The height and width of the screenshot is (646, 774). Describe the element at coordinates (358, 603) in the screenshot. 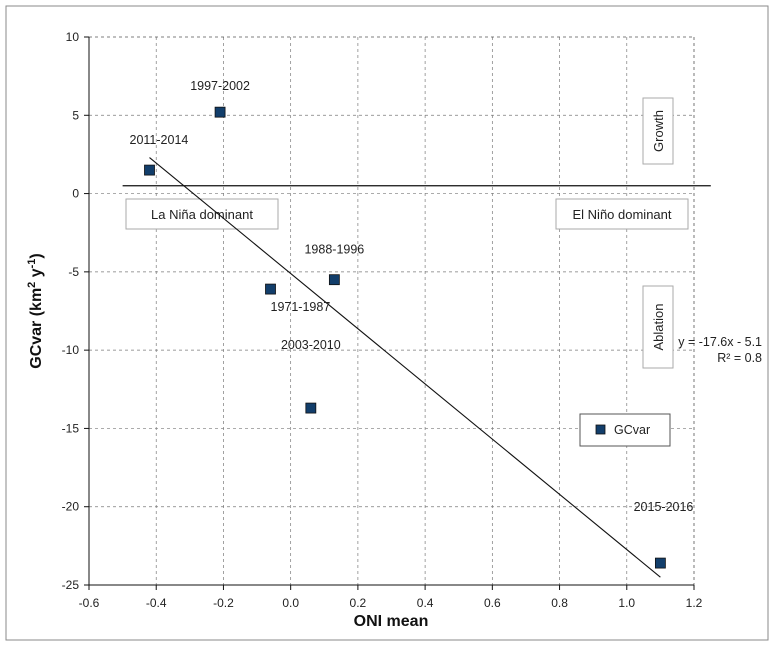

I see `x-tick-label: 0.2` at that location.